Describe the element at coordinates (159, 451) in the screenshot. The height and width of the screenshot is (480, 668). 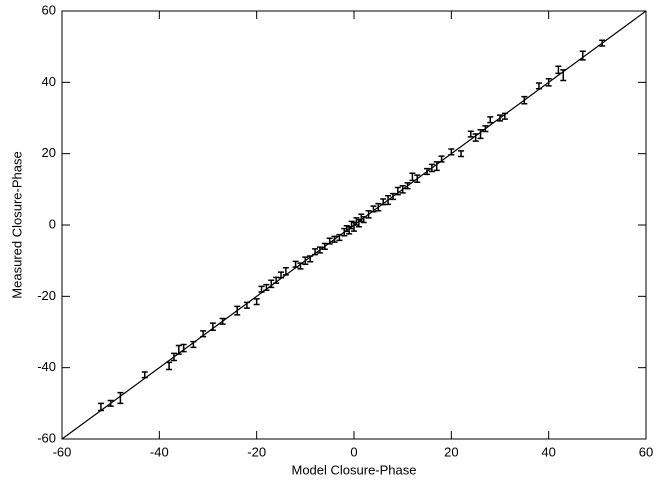
I see `x-tick-label: -40` at that location.